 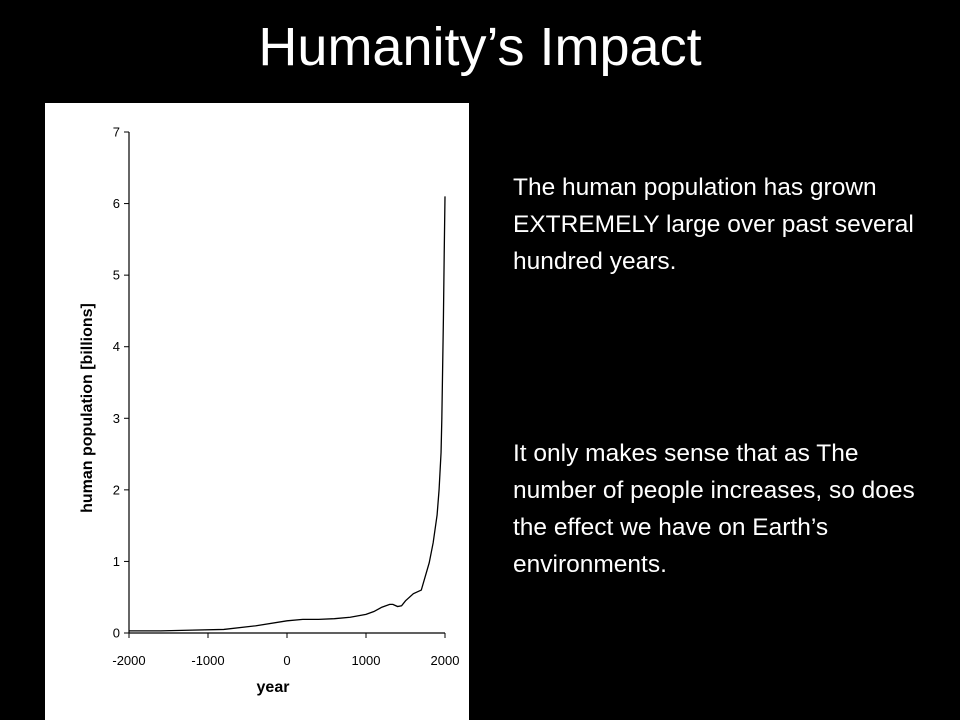 What do you see at coordinates (116, 203) in the screenshot?
I see `y-tick-label: 6` at bounding box center [116, 203].